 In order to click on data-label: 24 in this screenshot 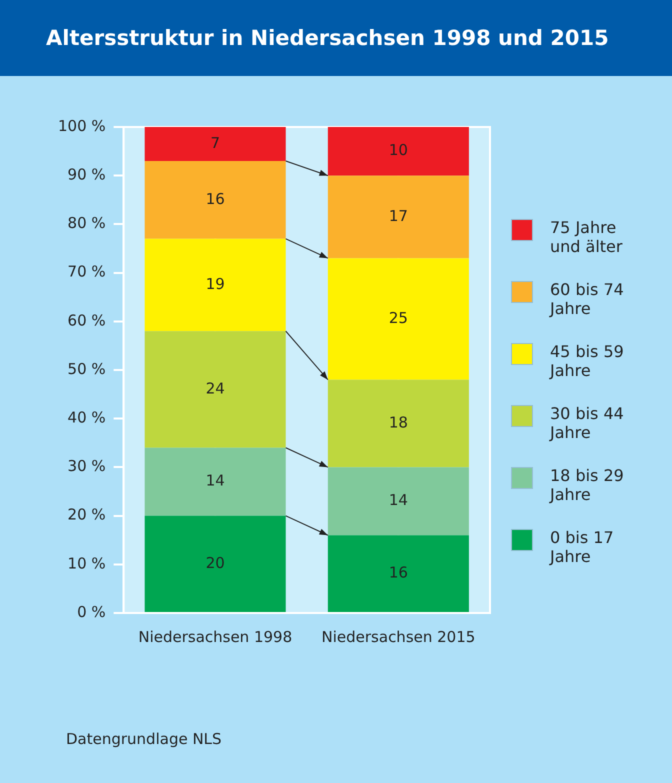, I will do `click(215, 388)`.